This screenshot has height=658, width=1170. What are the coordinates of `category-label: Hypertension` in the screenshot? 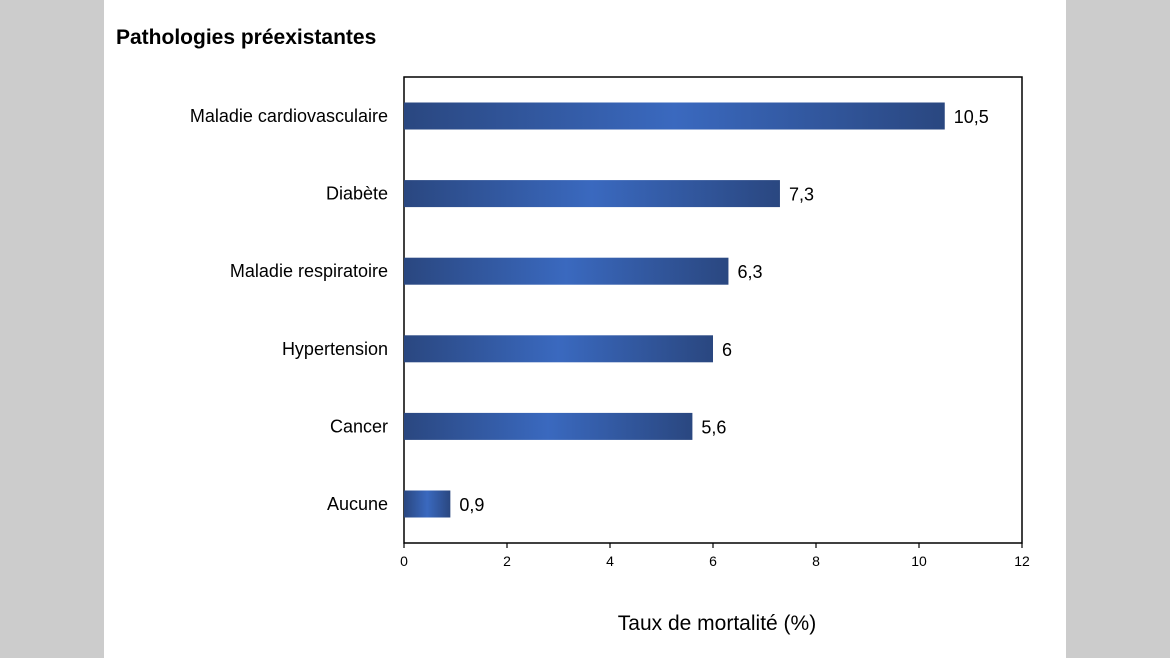 It's located at (335, 349).